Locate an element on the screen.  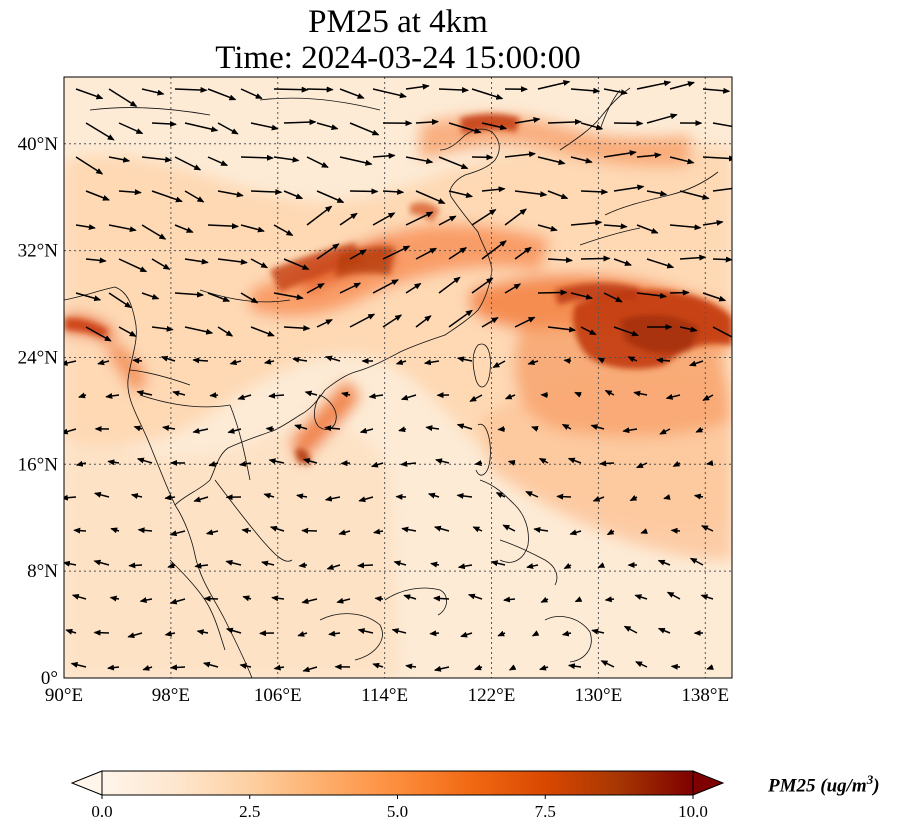
lon-tick-label: 130°E is located at coordinates (599, 695).